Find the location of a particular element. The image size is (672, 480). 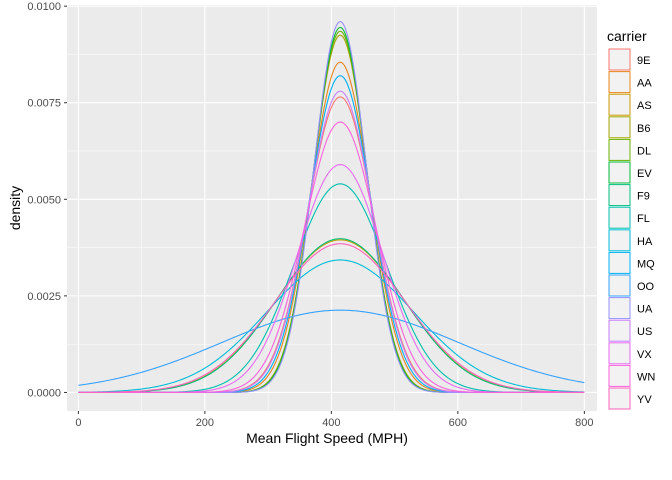

legend-label: UA is located at coordinates (645, 310).